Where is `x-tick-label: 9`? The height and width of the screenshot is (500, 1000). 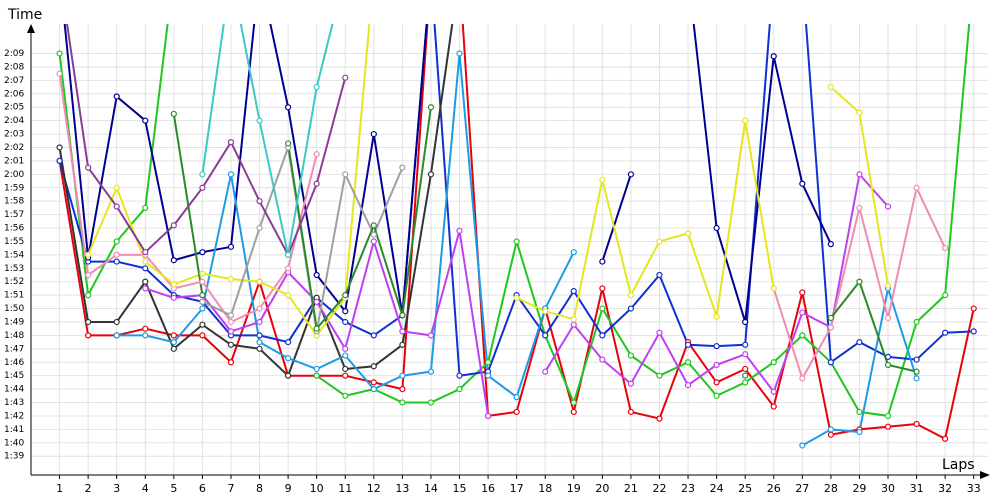
x-tick-label: 9 is located at coordinates (288, 488).